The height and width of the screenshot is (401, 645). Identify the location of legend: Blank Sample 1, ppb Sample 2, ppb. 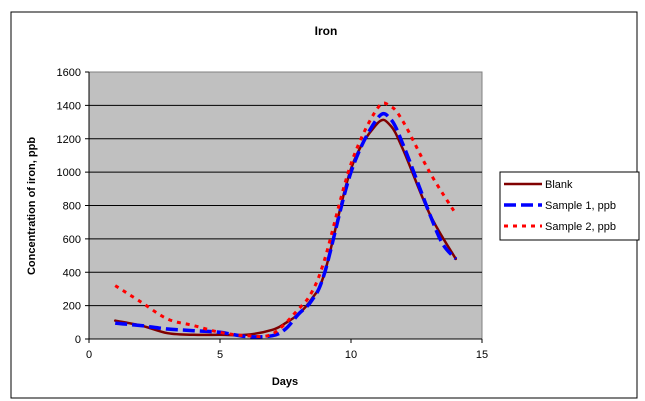
(569, 206).